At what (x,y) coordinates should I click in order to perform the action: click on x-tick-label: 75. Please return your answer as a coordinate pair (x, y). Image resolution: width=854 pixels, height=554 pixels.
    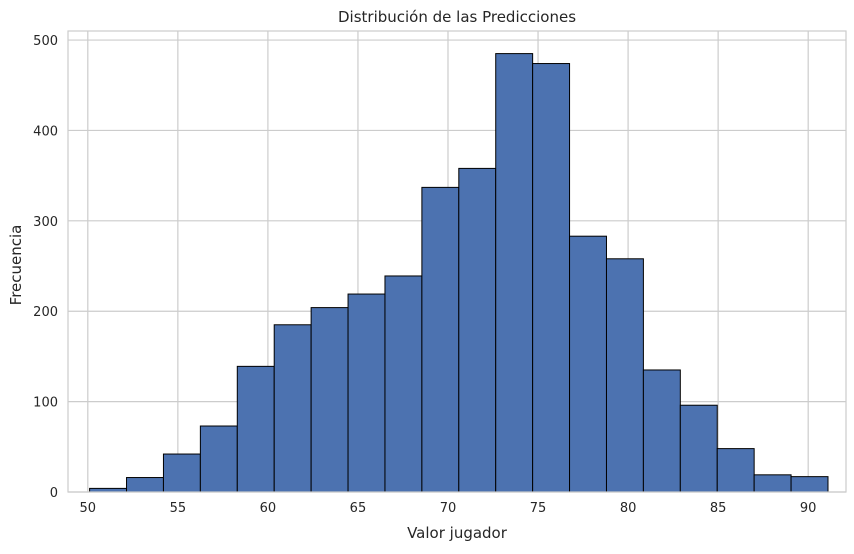
    Looking at the image, I should click on (538, 508).